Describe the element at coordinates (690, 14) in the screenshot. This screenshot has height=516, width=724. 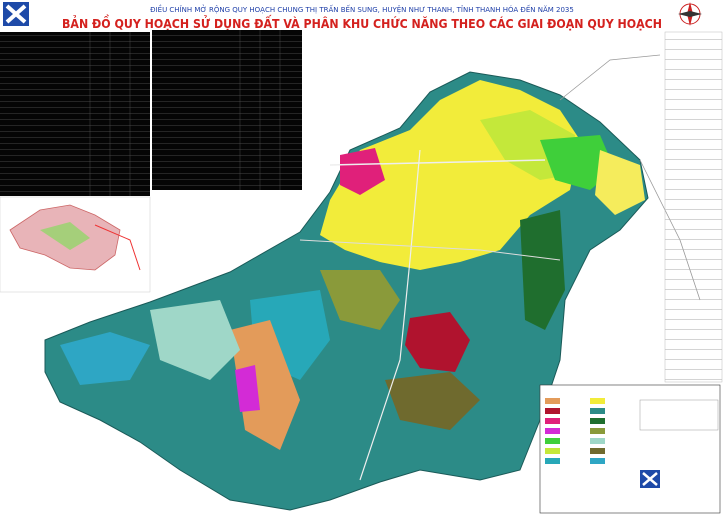
I see `compass` at that location.